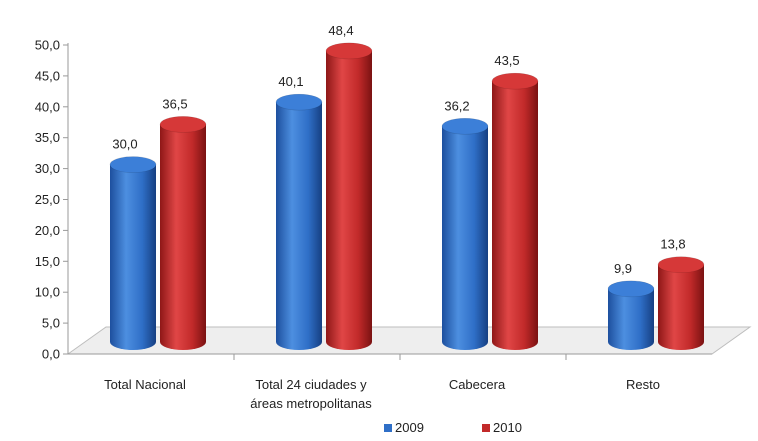 This screenshot has width=758, height=441. What do you see at coordinates (477, 384) in the screenshot?
I see `x-category-label: Cabecera` at bounding box center [477, 384].